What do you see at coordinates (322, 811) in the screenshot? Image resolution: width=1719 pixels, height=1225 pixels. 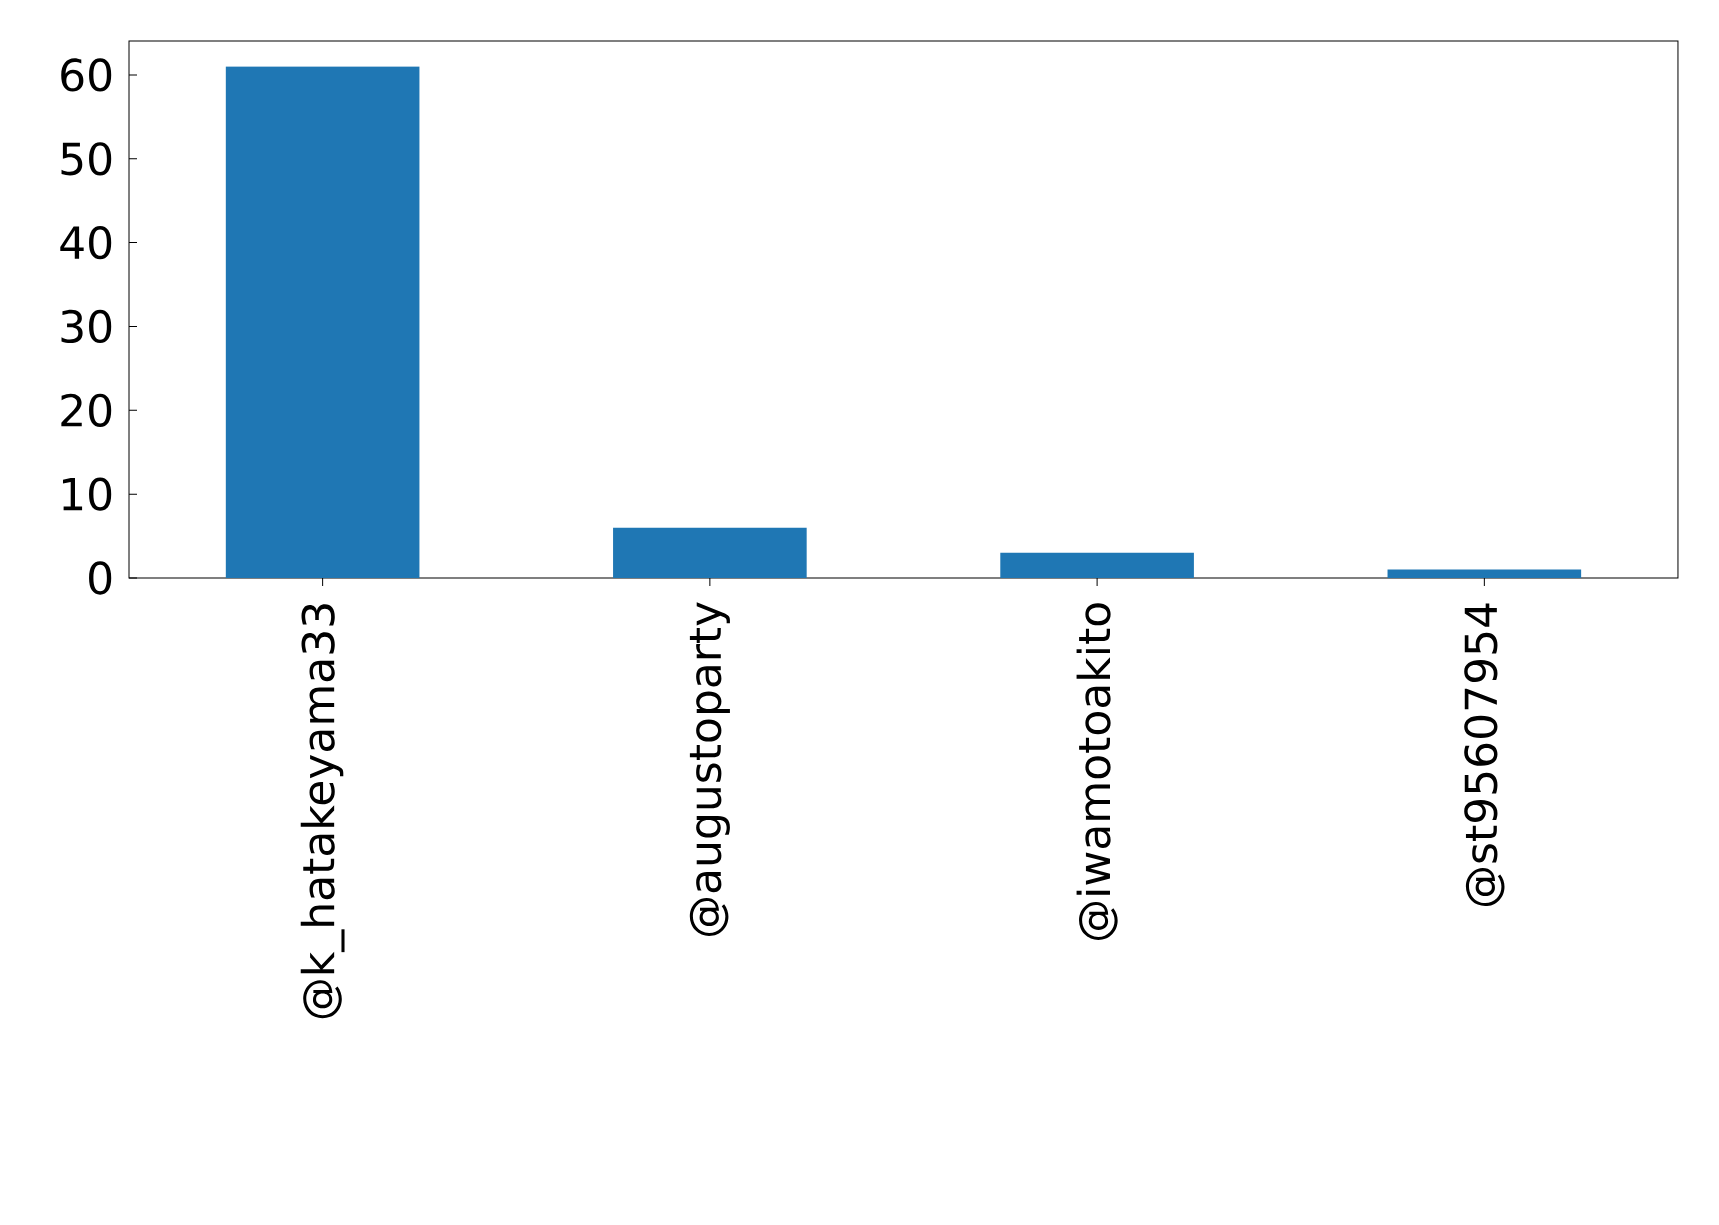 I see `x-tick-label: @k_hatakeyama33` at bounding box center [322, 811].